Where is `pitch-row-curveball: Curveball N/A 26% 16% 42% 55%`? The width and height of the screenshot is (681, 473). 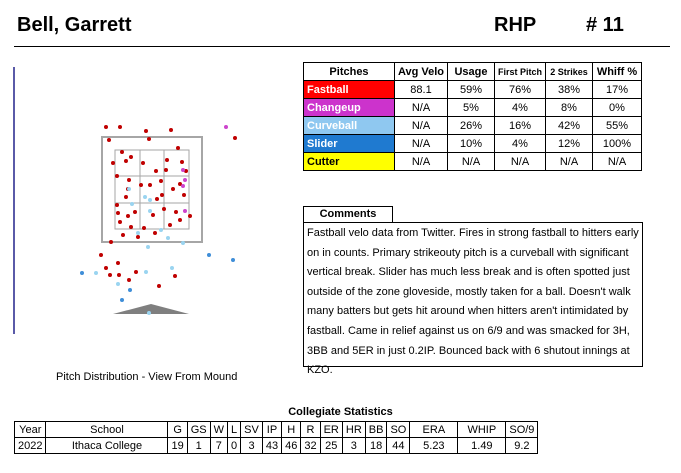 pitch-row-curveball: Curveball N/A 26% 16% 42% 55% is located at coordinates (472, 125).